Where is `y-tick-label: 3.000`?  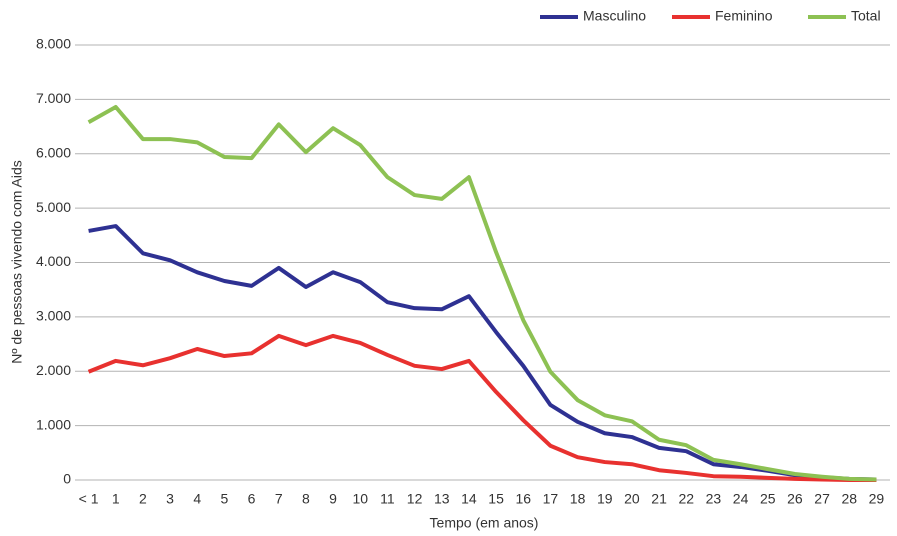 y-tick-label: 3.000 is located at coordinates (53, 316).